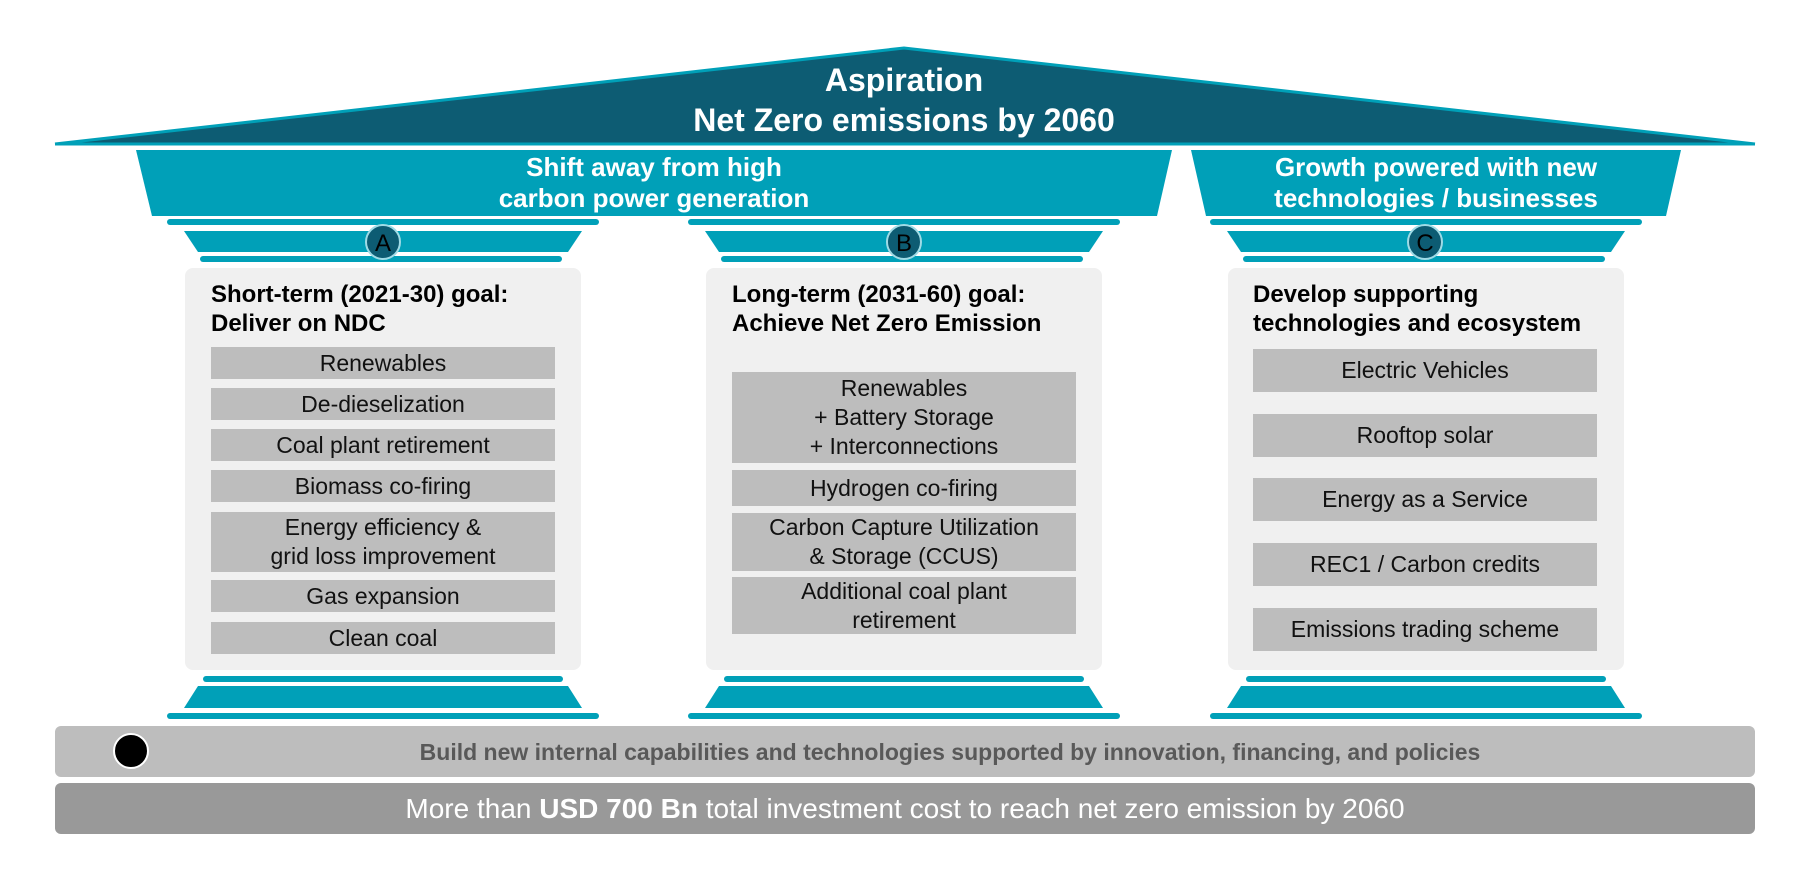 The height and width of the screenshot is (896, 1808). I want to click on pillar-b-item-line: Renewables, so click(904, 388).